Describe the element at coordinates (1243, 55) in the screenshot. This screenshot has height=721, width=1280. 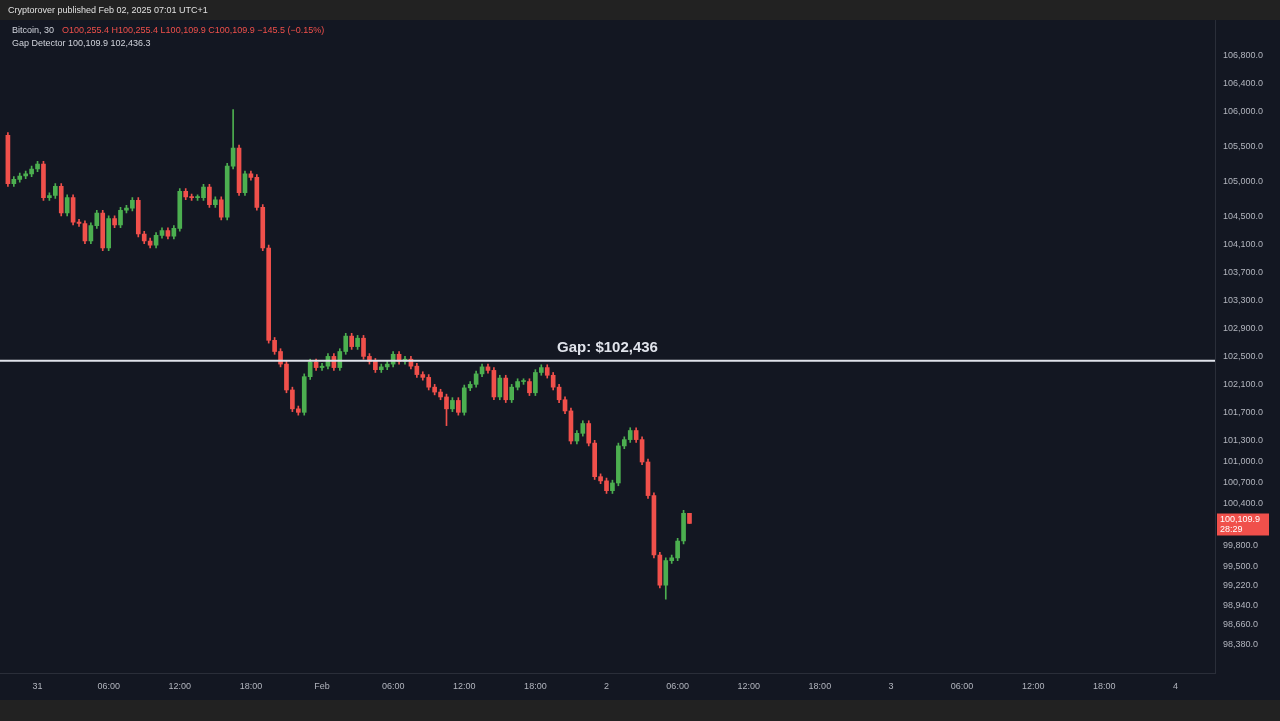
I see `y-tick-label: 106,800.0` at that location.